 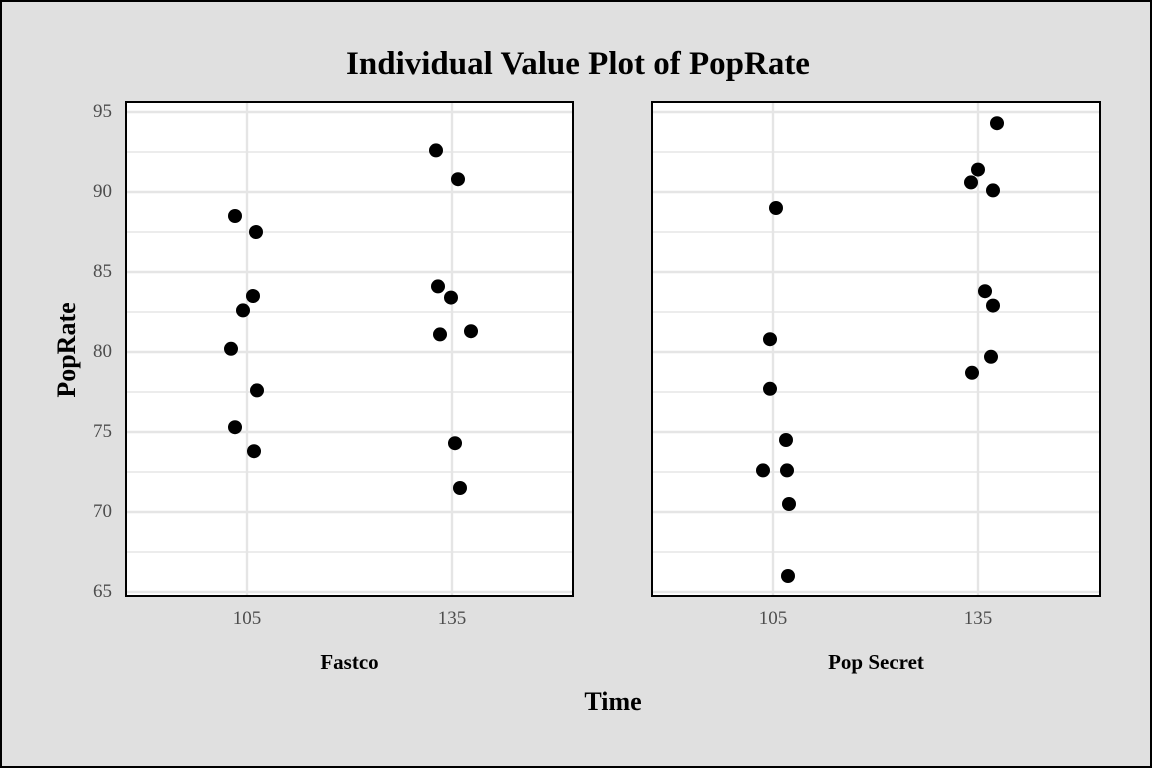 What do you see at coordinates (349, 662) in the screenshot?
I see `panel-label: Fastco` at bounding box center [349, 662].